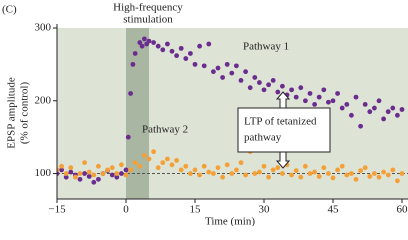  Describe the element at coordinates (57, 210) in the screenshot. I see `x-tick-label: −15` at that location.